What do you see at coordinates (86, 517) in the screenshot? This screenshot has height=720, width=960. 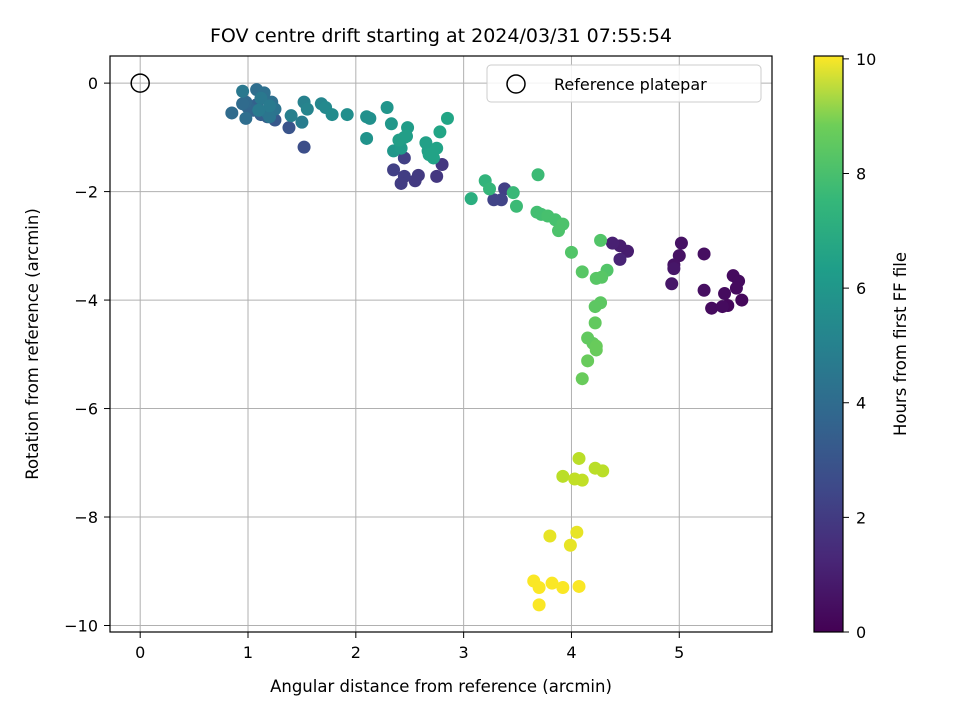 I see `y-tick-label: −8` at bounding box center [86, 517].